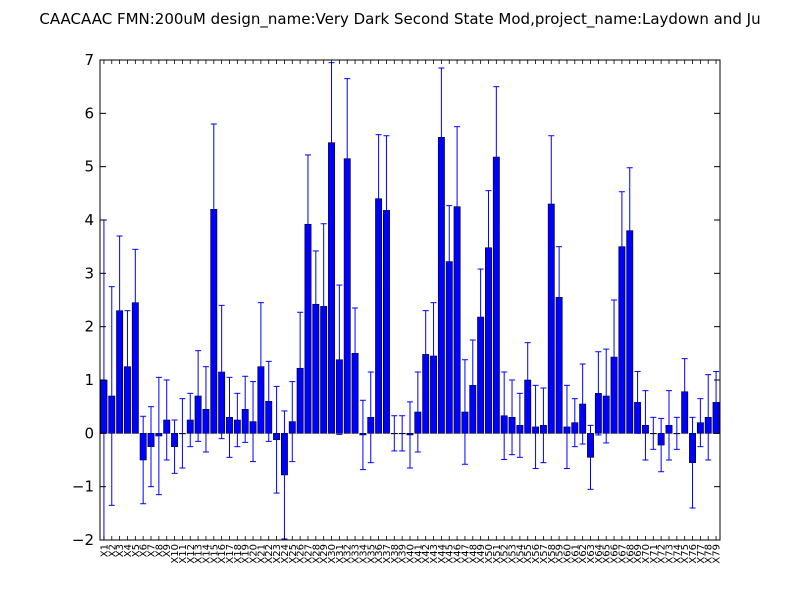 Image resolution: width=800 pixels, height=600 pixels. I want to click on x-tick-label: X52, so click(505, 554).